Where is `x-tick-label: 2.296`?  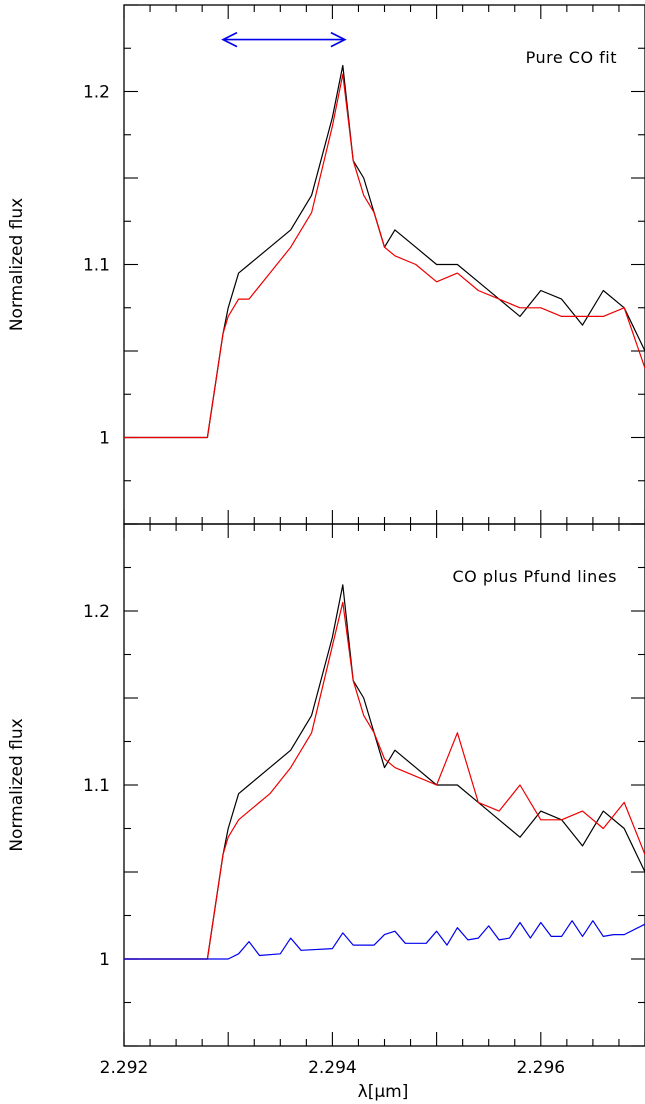 x-tick-label: 2.296 is located at coordinates (540, 1068).